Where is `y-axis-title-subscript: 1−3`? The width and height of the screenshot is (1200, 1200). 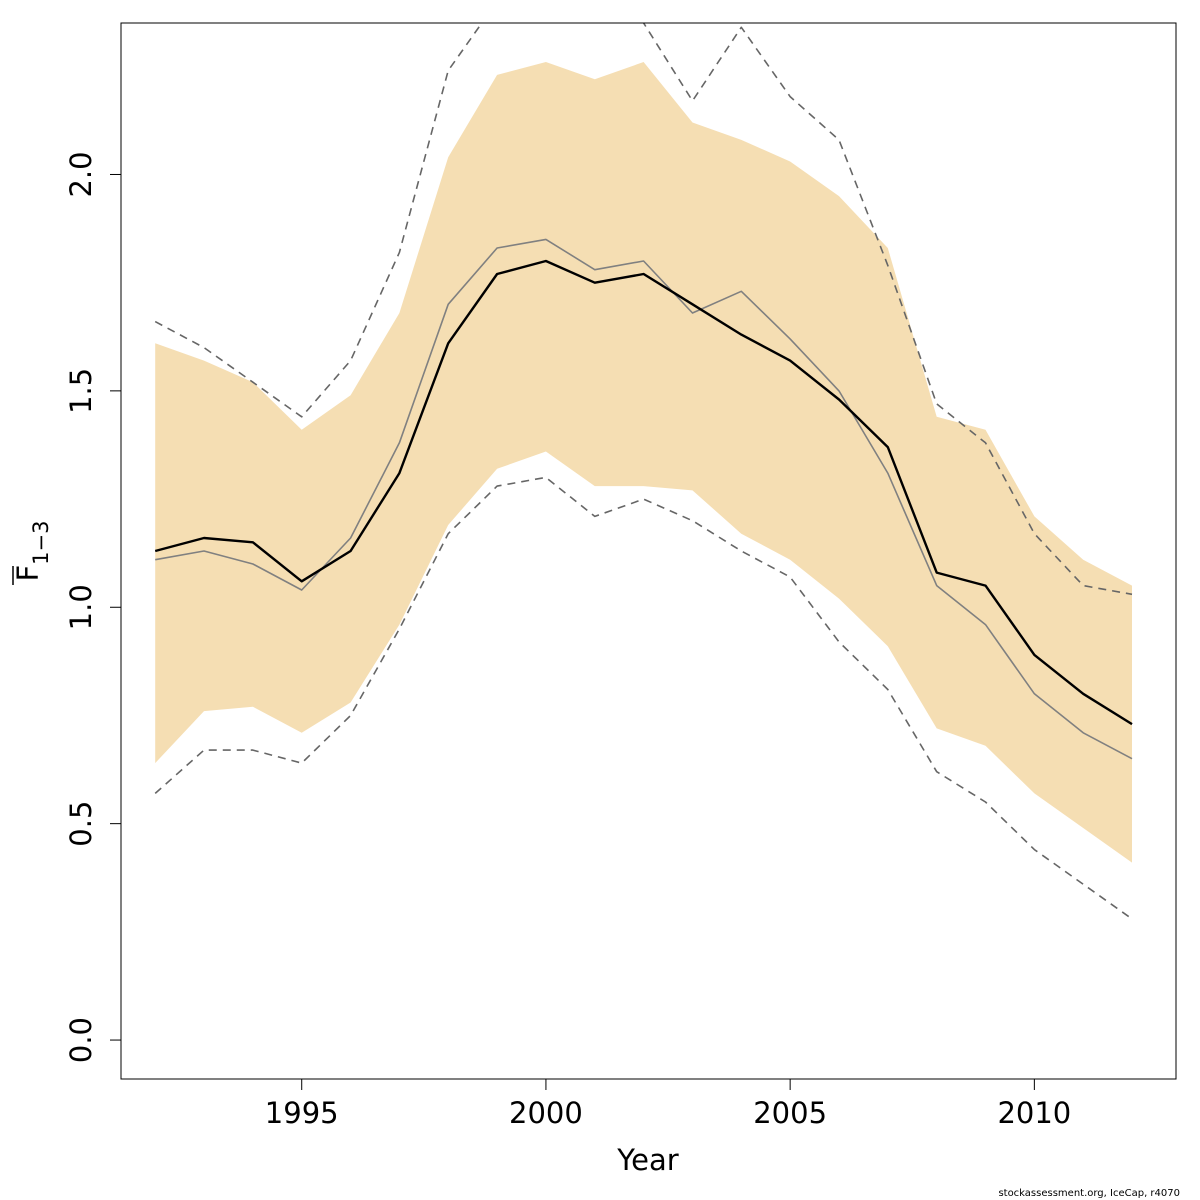
y-axis-title-subscript: 1−3 is located at coordinates (41, 542).